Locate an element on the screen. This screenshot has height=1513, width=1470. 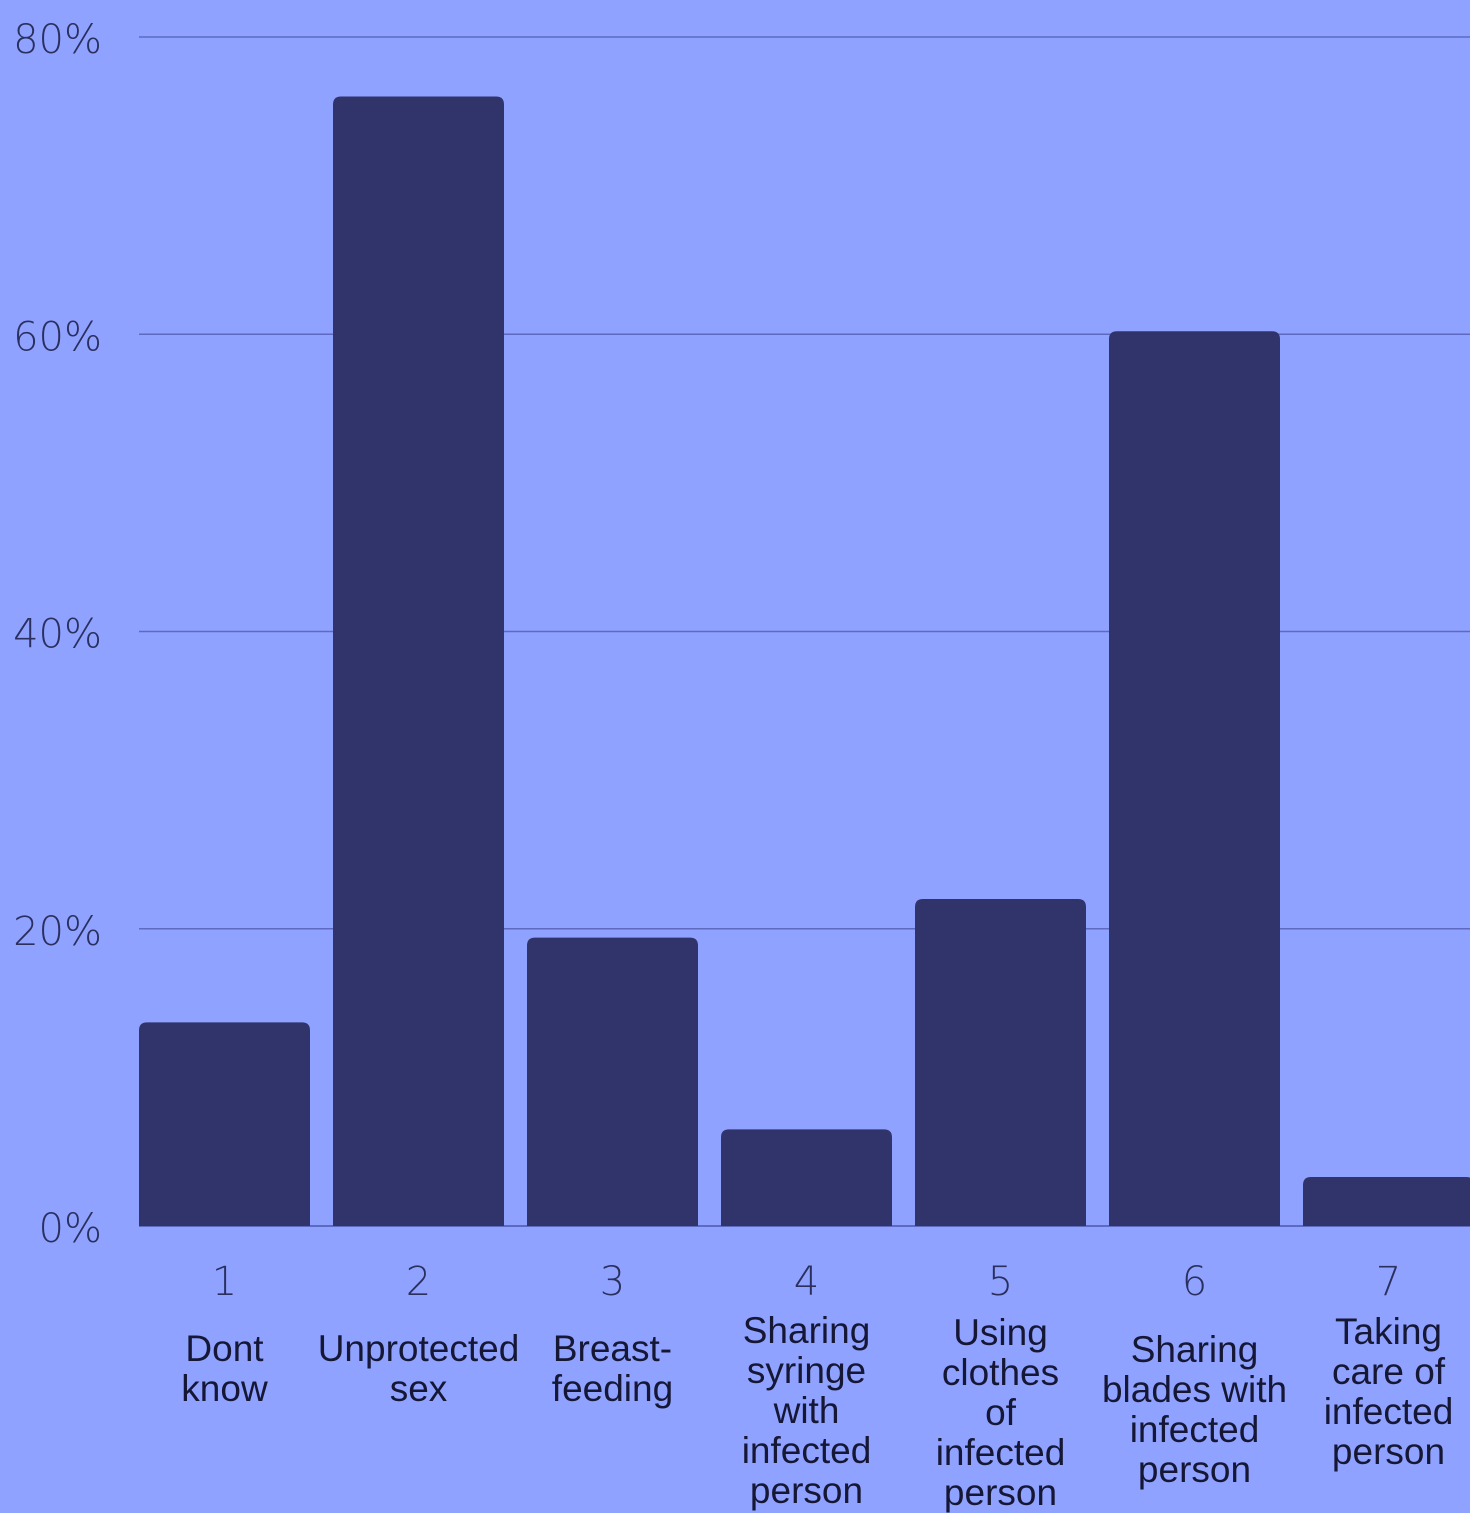
x-tick-label: 1 is located at coordinates (224, 1282).